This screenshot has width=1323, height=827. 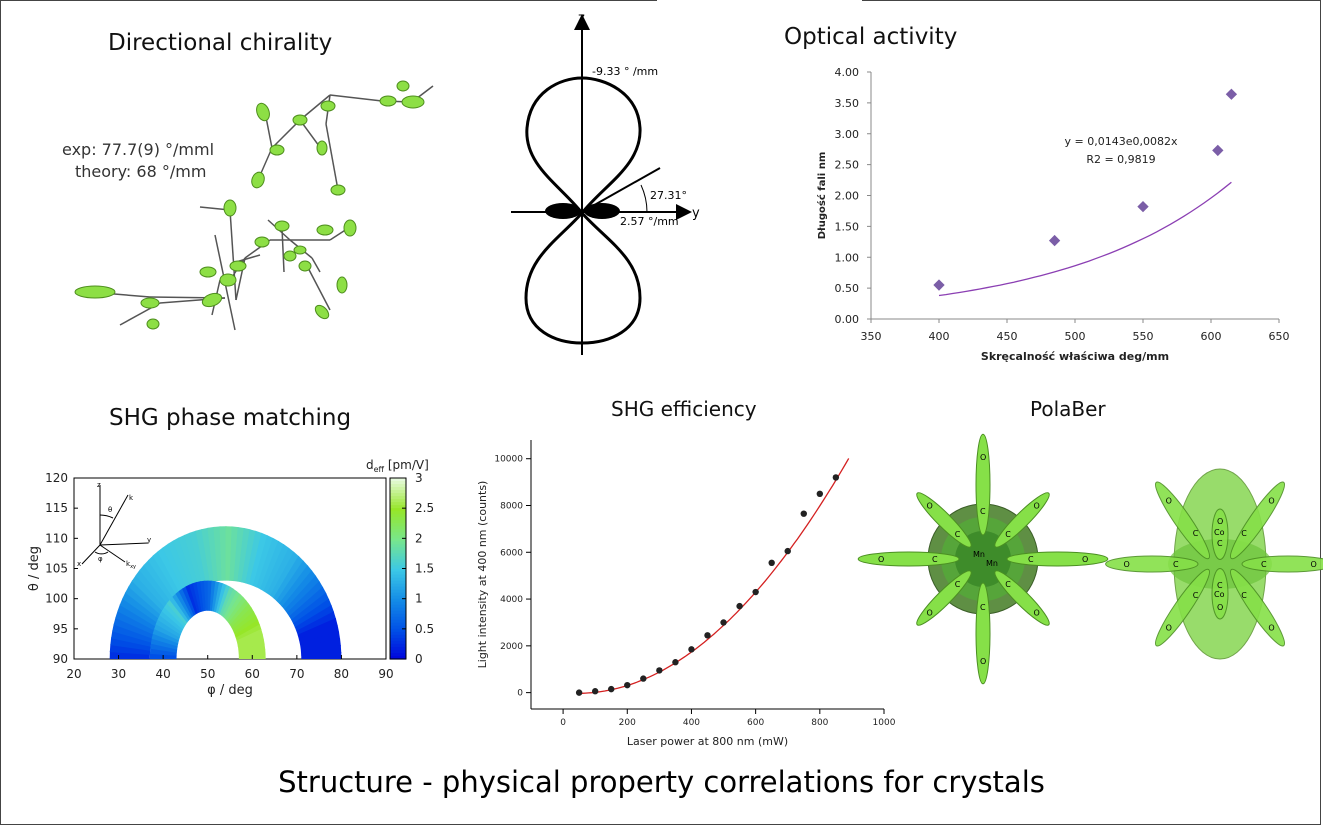 What do you see at coordinates (230, 690) in the screenshot?
I see `x-axis-label: φ / deg` at bounding box center [230, 690].